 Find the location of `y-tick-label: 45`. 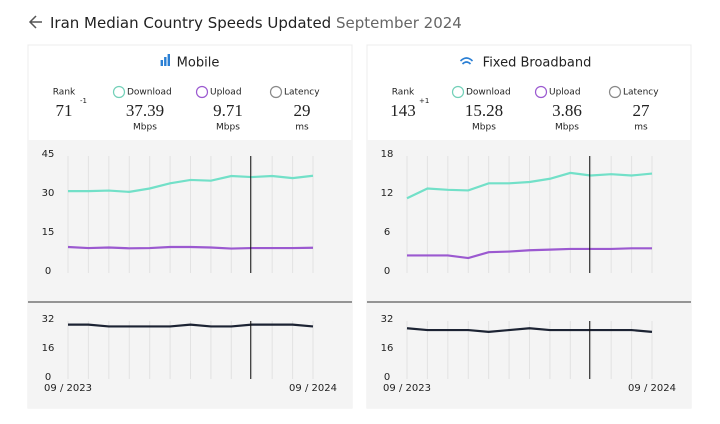

y-tick-label: 45 is located at coordinates (48, 154).